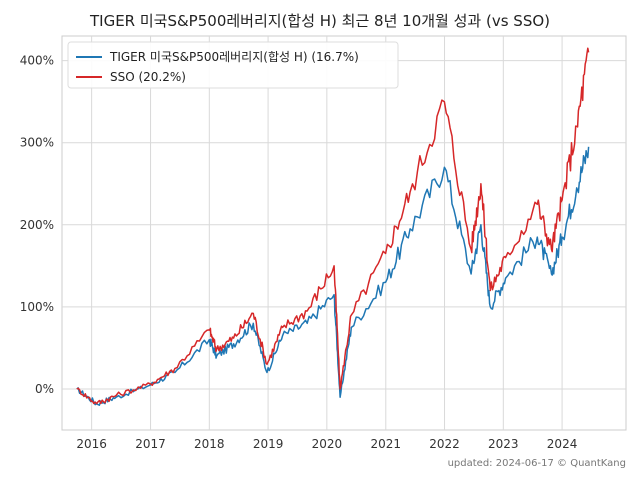 The width and height of the screenshot is (640, 480). What do you see at coordinates (386, 444) in the screenshot?
I see `x-tick-label: 2021` at bounding box center [386, 444].